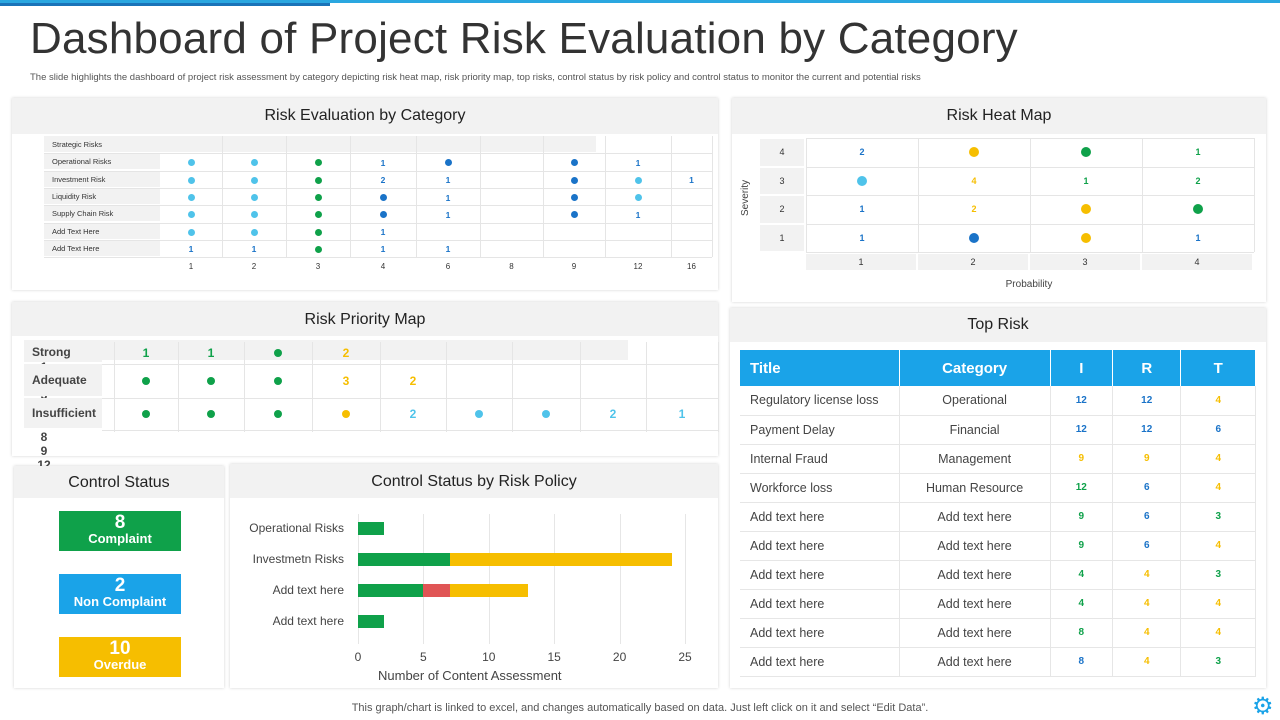  Describe the element at coordinates (861, 262) in the screenshot. I see `probability-tick: 1` at that location.